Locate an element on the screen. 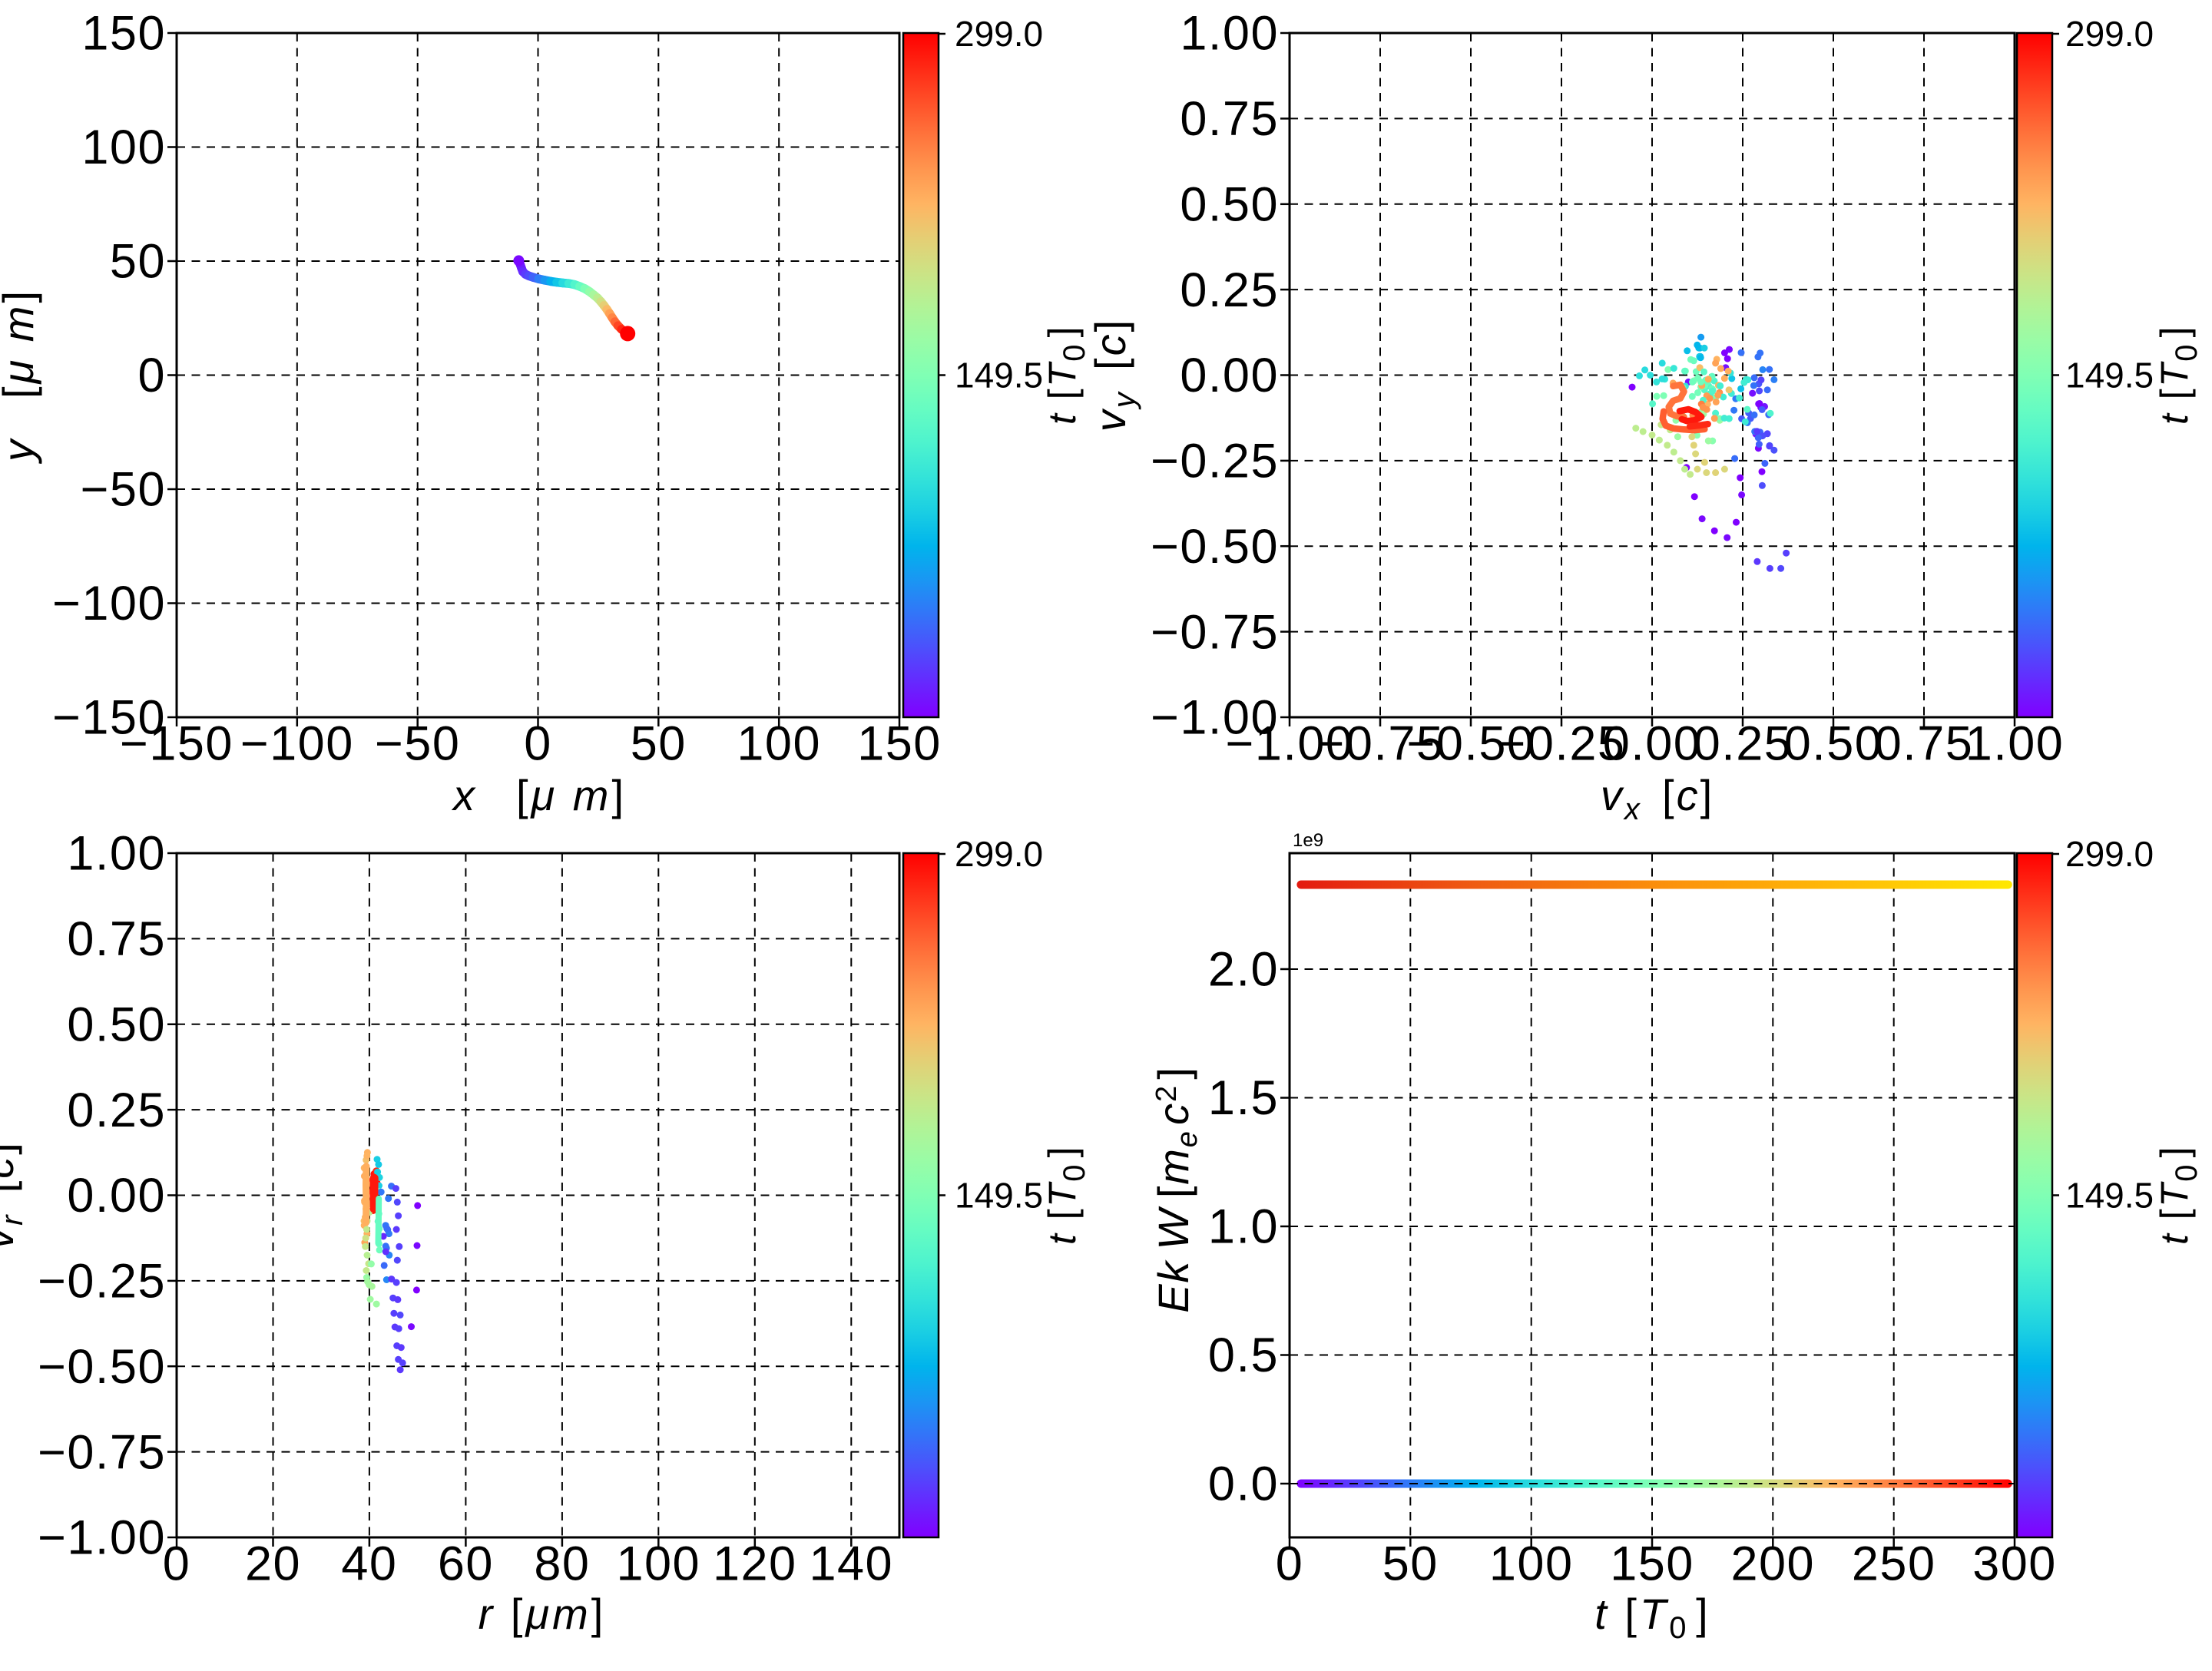  svg-text: vx [c] is located at coordinates (1657, 798).